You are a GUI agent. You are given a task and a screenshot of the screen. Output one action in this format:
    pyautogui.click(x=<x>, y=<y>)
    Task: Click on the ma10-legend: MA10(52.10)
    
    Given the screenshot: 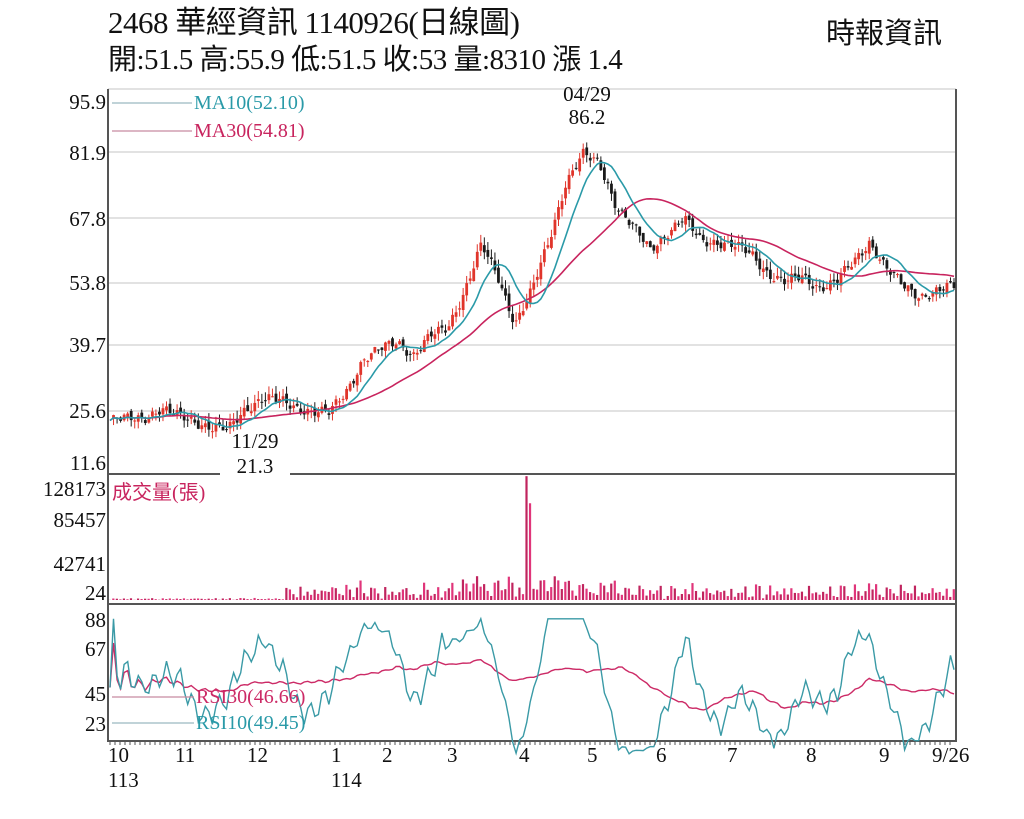 What is the action you would take?
    pyautogui.click(x=249, y=103)
    